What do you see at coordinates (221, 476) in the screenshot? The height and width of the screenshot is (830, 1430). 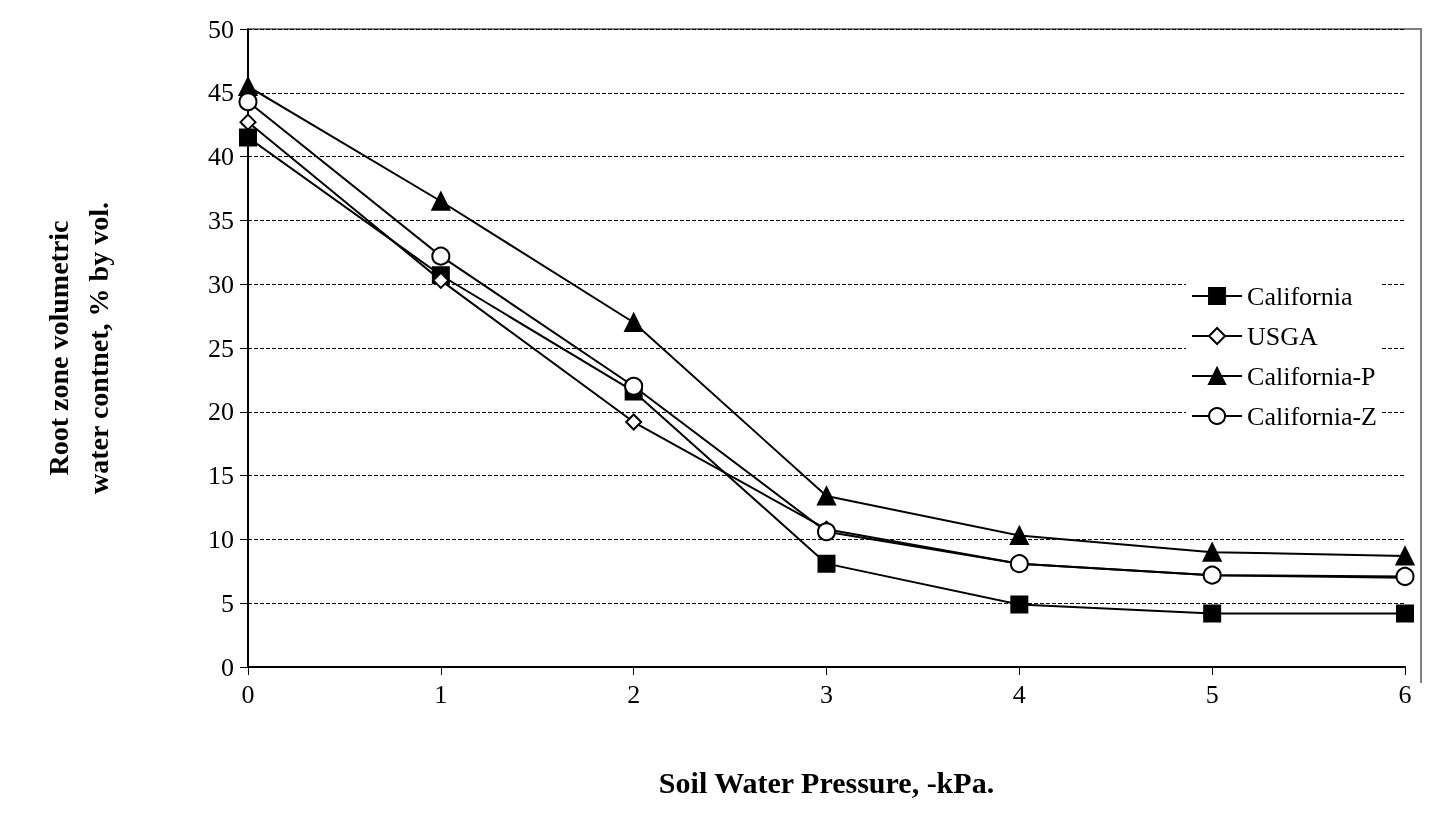 I see `y-tick-label: 15` at bounding box center [221, 476].